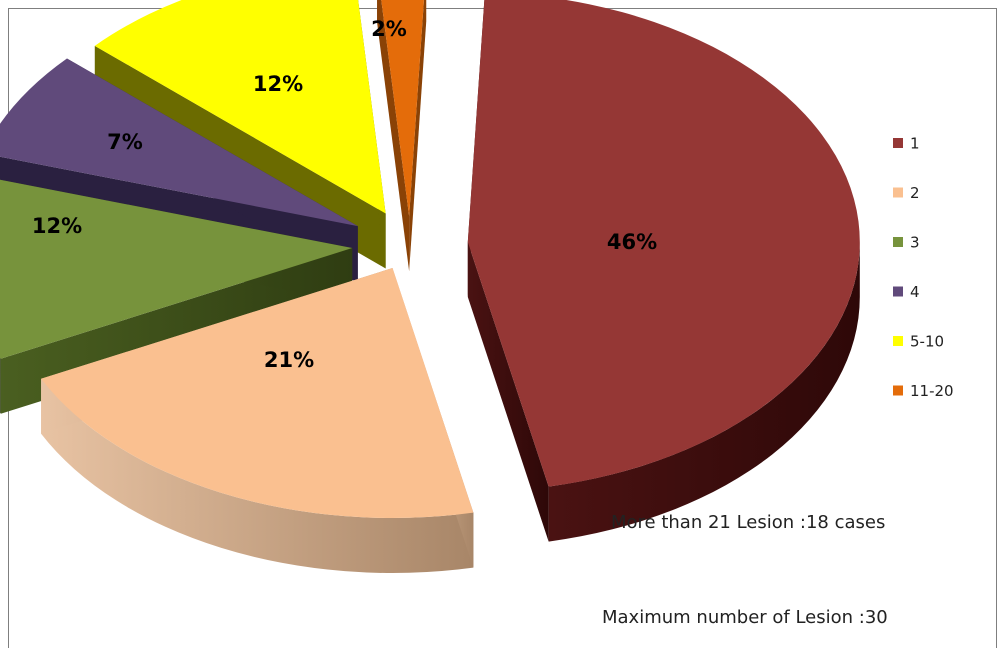  I want to click on legend-label: 1, so click(915, 144).